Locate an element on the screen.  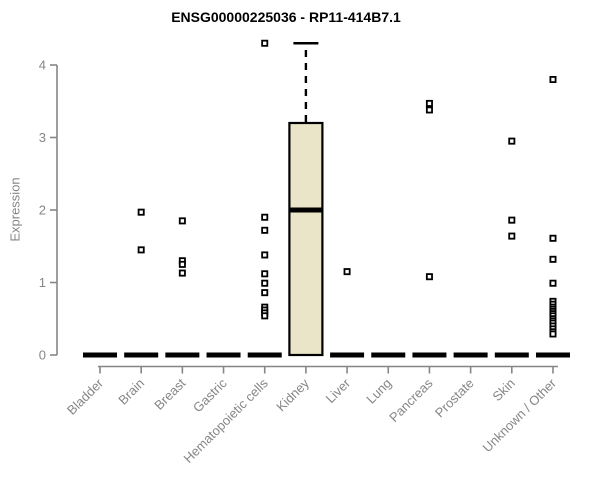
x-tick-label: Lung is located at coordinates (378, 391).